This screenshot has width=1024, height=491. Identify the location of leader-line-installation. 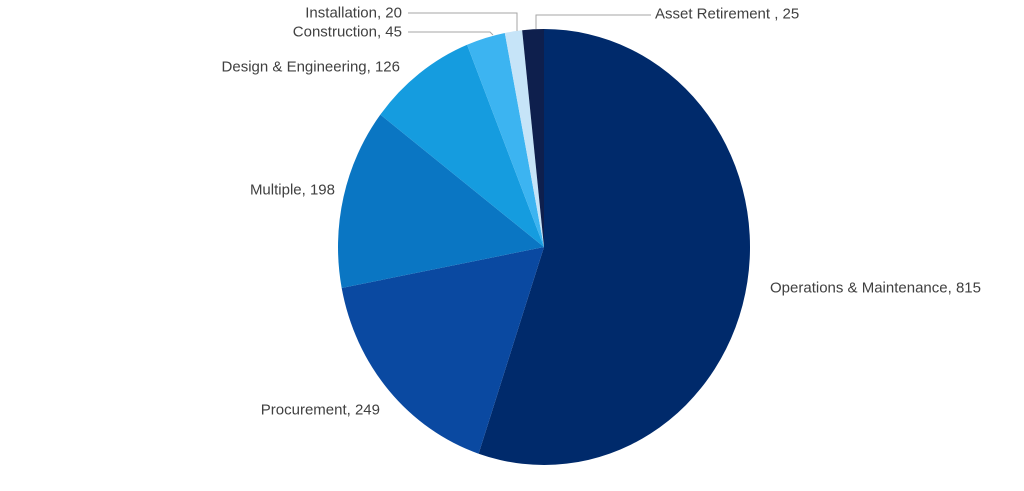
(463, 21).